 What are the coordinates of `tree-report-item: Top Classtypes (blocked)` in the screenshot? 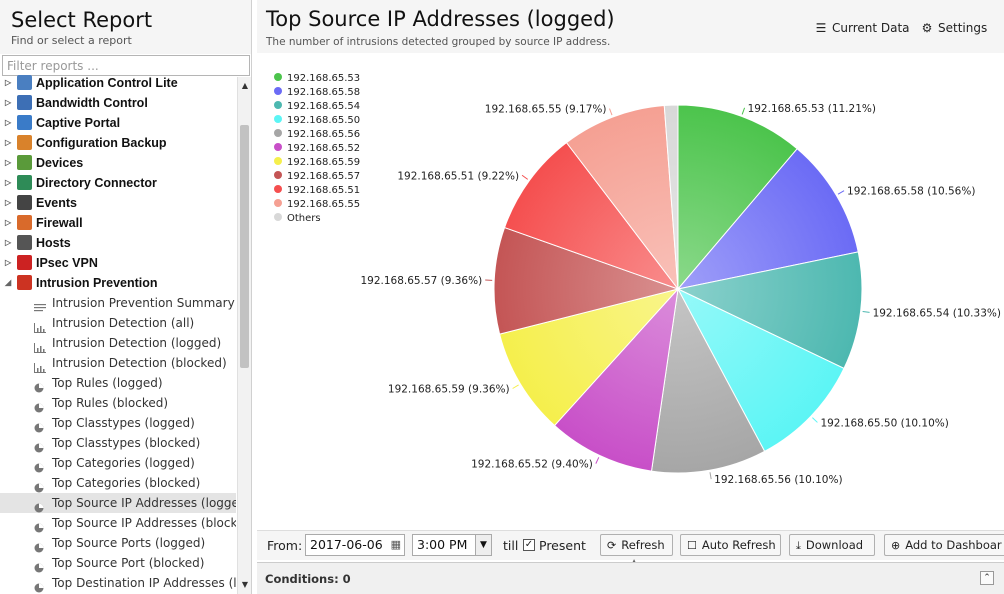 It's located at (118, 443).